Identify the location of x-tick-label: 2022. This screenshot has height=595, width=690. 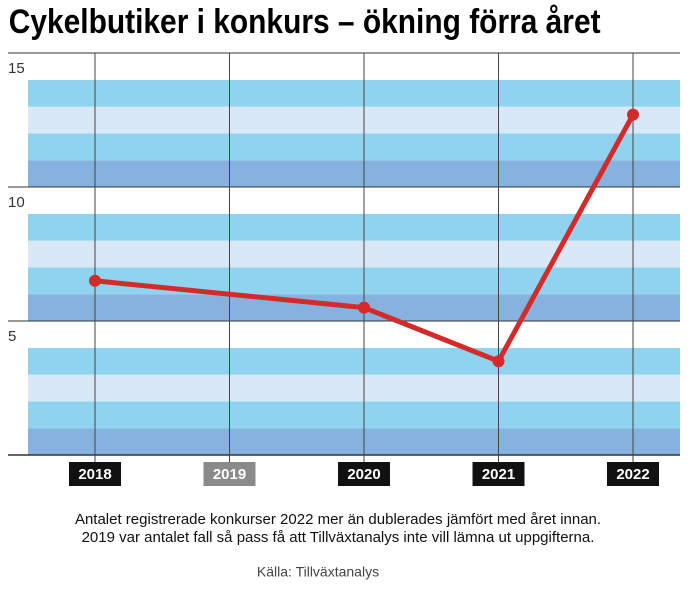
(632, 474).